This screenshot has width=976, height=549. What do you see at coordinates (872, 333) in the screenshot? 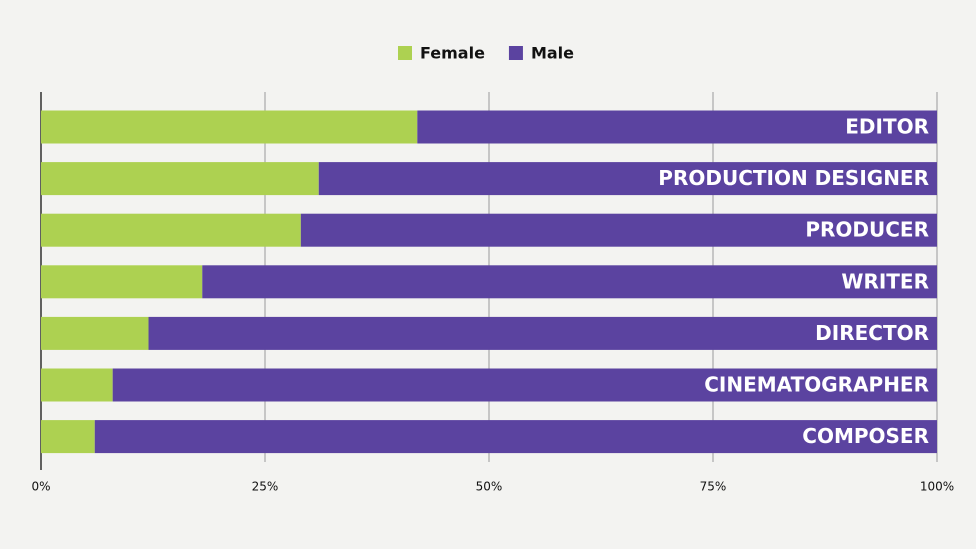
I see `category-label: DIRECTOR` at bounding box center [872, 333].